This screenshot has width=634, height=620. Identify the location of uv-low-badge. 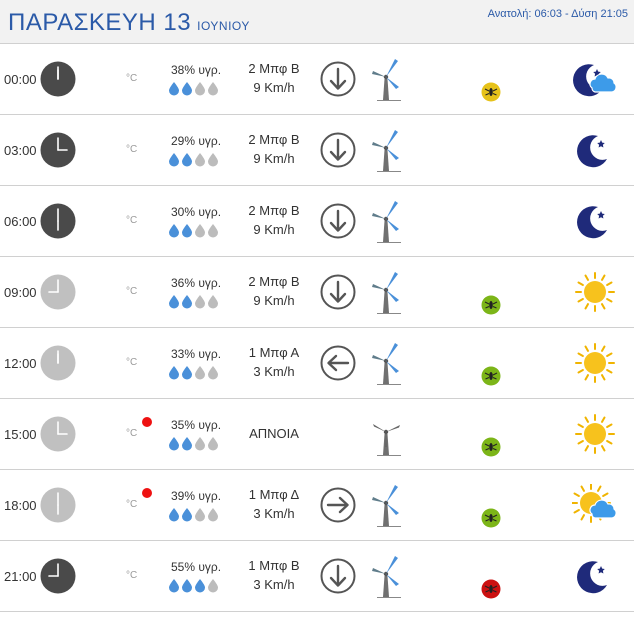
(491, 92).